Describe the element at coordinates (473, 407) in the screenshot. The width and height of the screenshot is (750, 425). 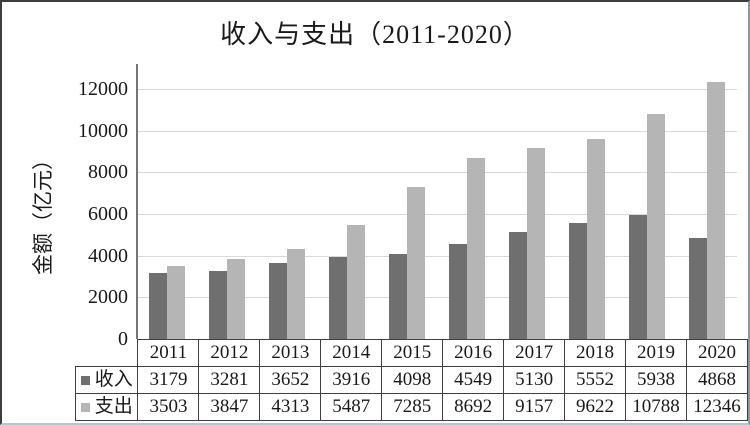
I see `value-cell-expense-2016: 8692` at that location.